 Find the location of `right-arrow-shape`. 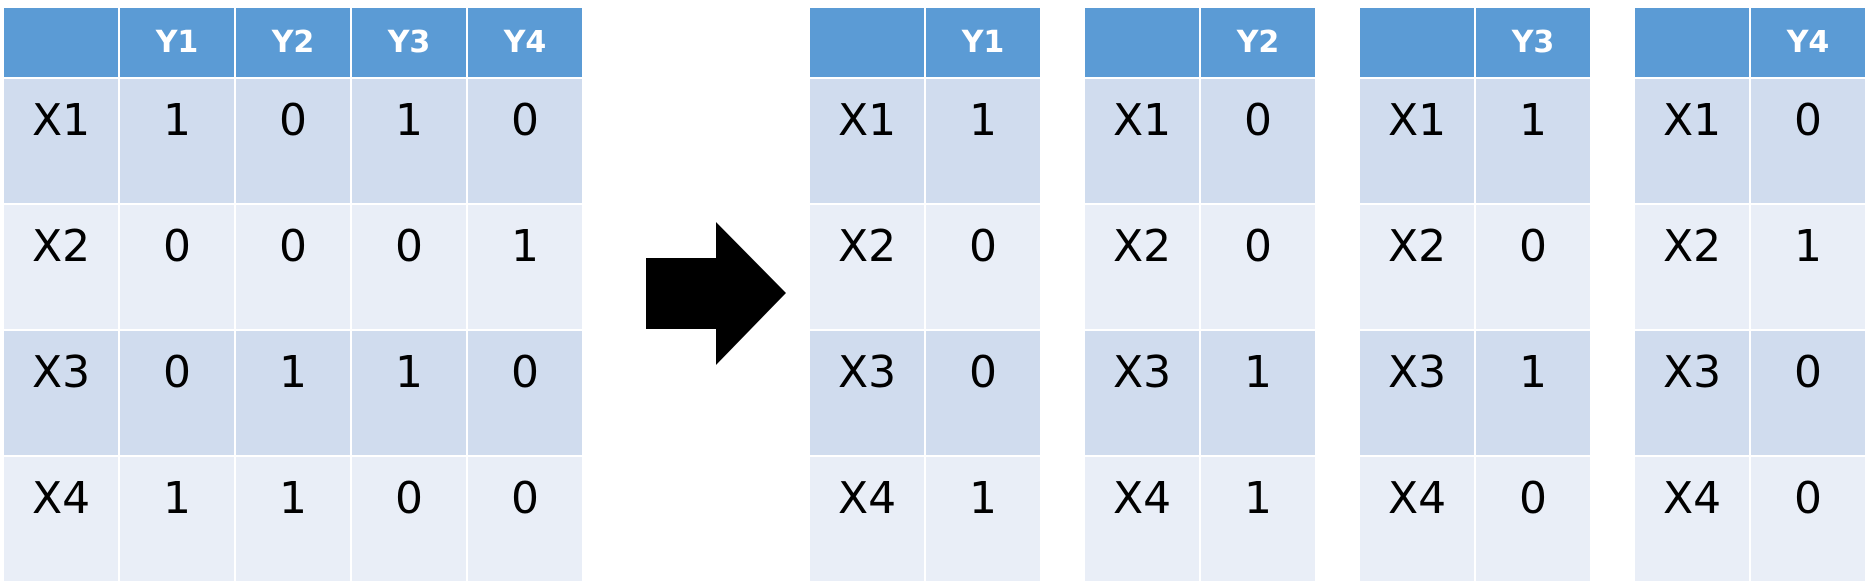

right-arrow-shape is located at coordinates (716, 293).